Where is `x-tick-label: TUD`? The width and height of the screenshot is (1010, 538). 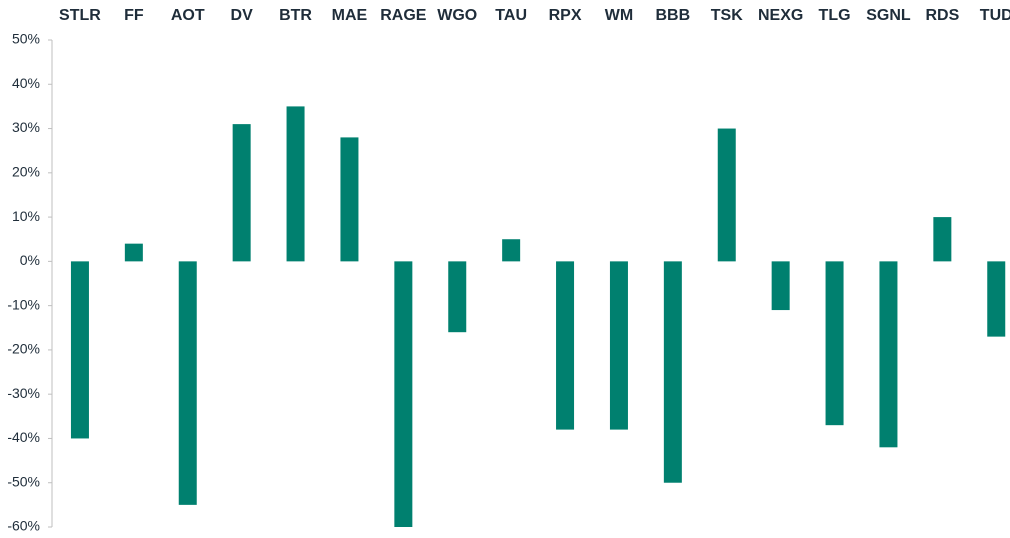 x-tick-label: TUD is located at coordinates (995, 15).